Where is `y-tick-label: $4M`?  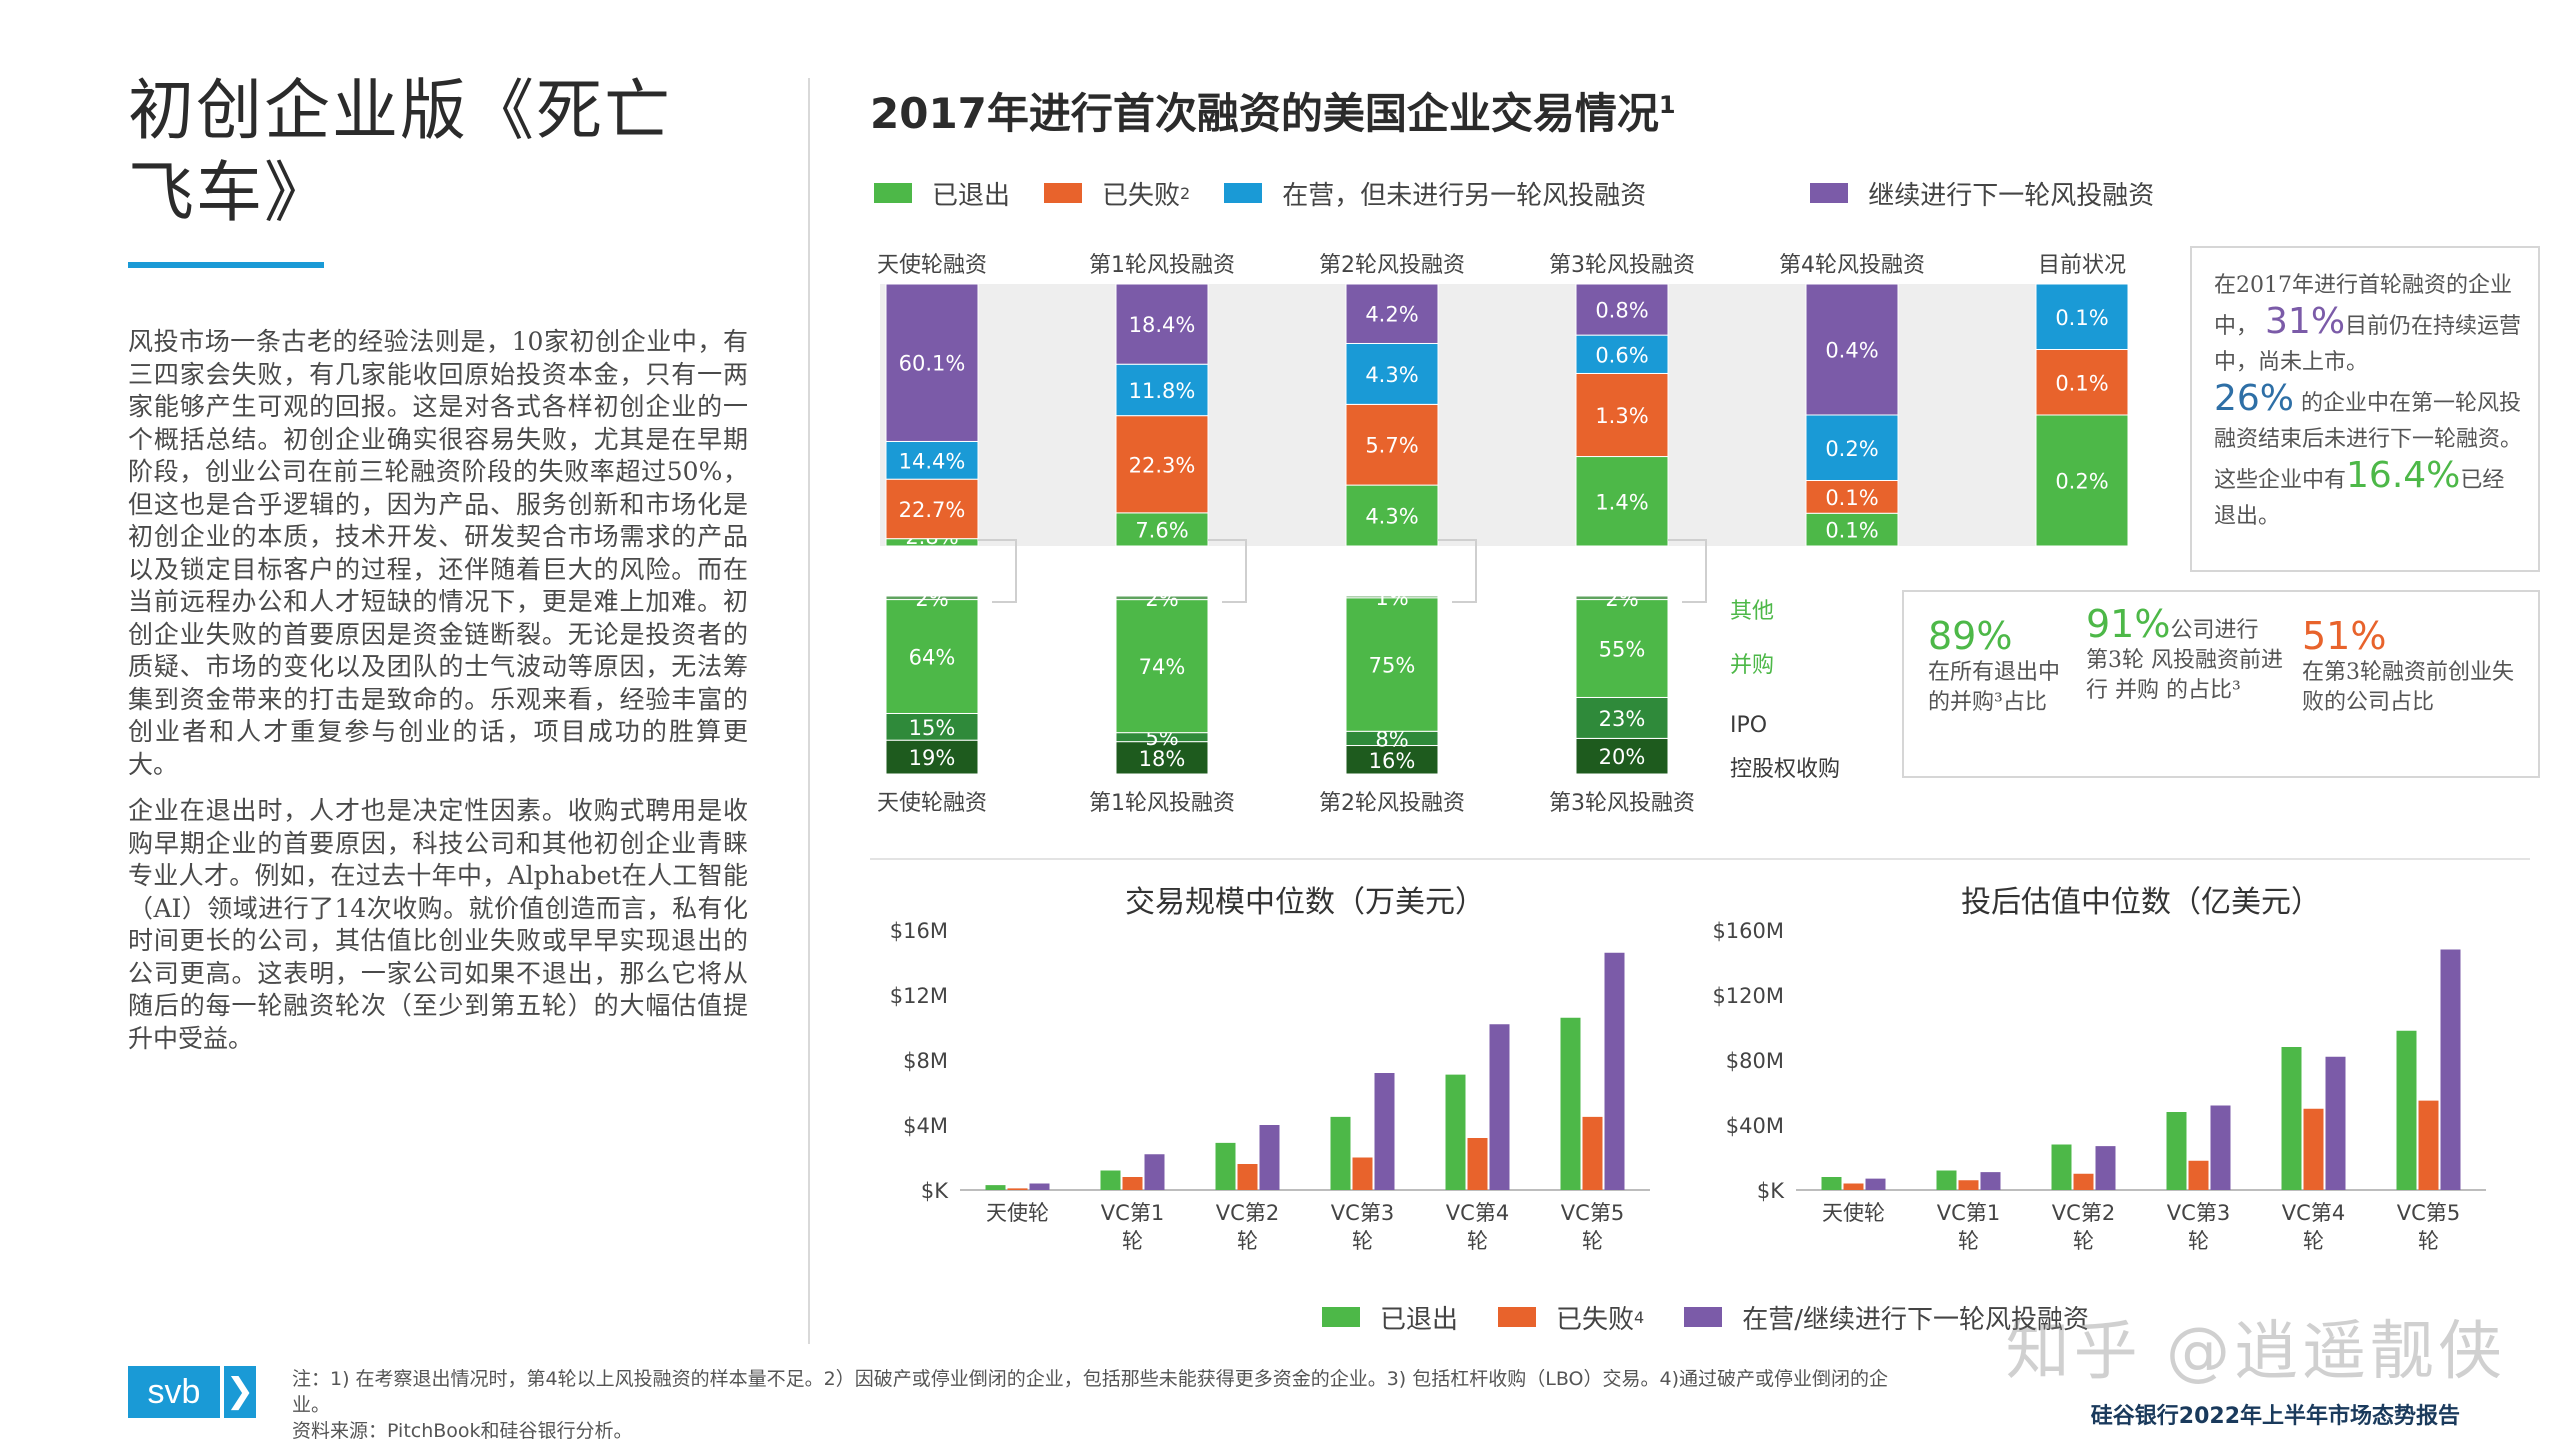 y-tick-label: $4M is located at coordinates (925, 1126).